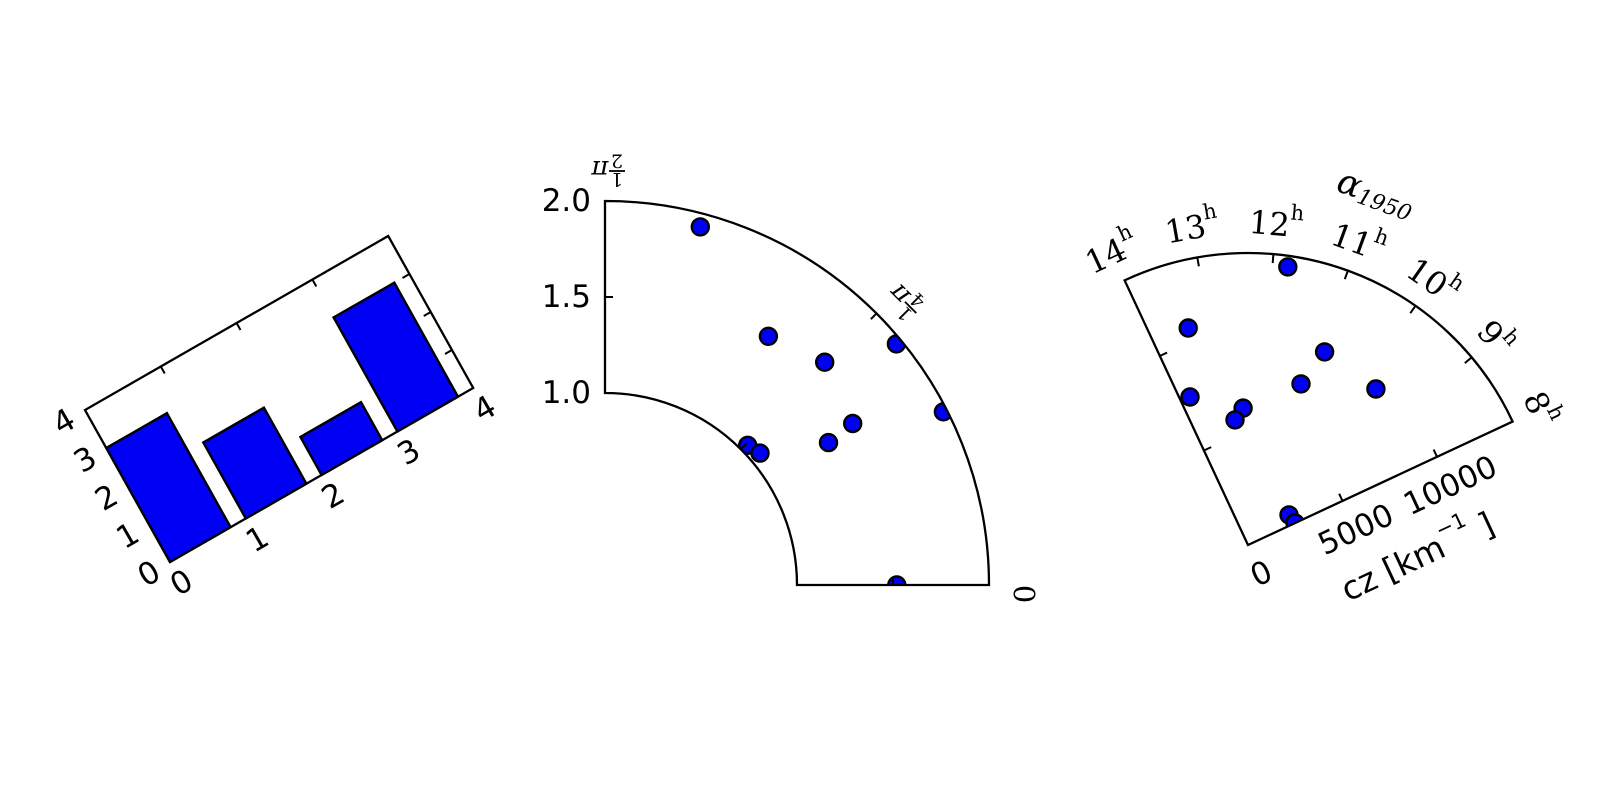 The width and height of the screenshot is (1600, 800). I want to click on cz-tick-label: 0, so click(1261, 574).